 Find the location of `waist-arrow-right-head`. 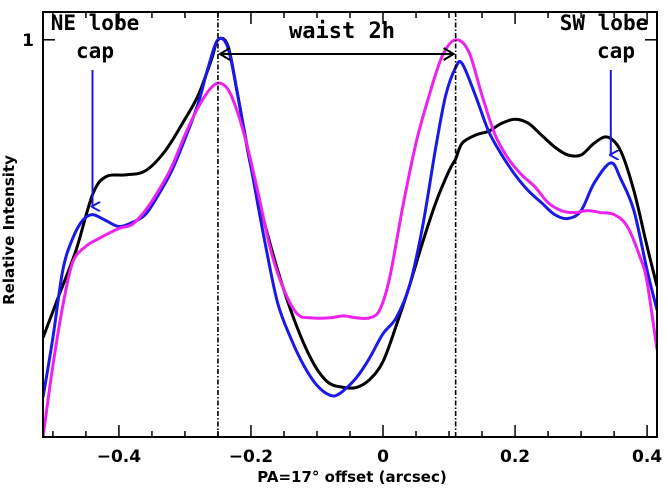

waist-arrow-right-head is located at coordinates (449, 54).